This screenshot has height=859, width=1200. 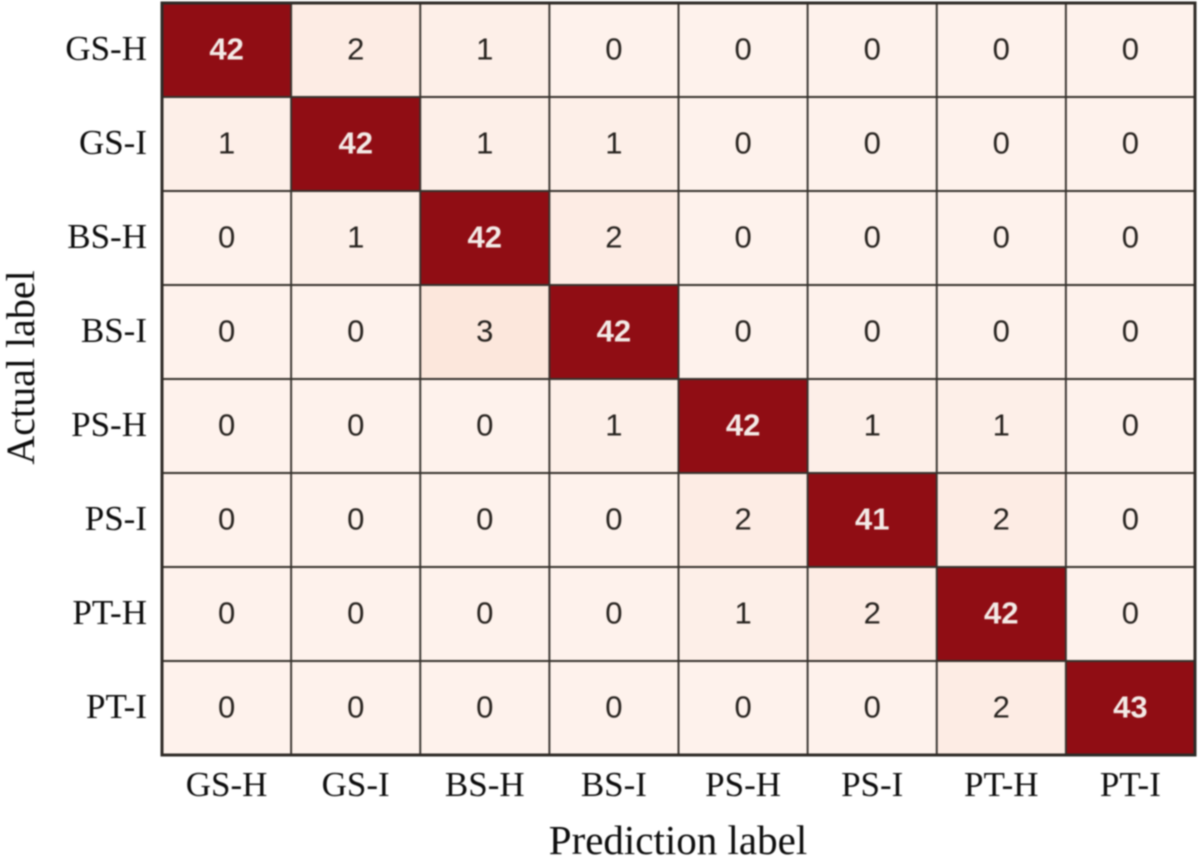 I want to click on svg-text: Prediction label, so click(x=678, y=838).